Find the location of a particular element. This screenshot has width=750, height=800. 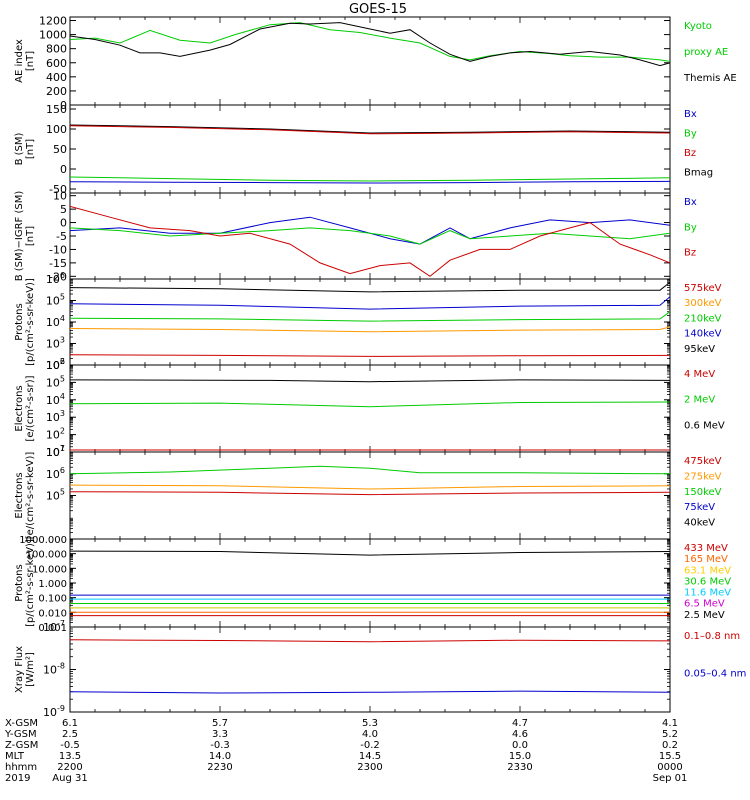

x-row-value: 4.0 is located at coordinates (370, 734).